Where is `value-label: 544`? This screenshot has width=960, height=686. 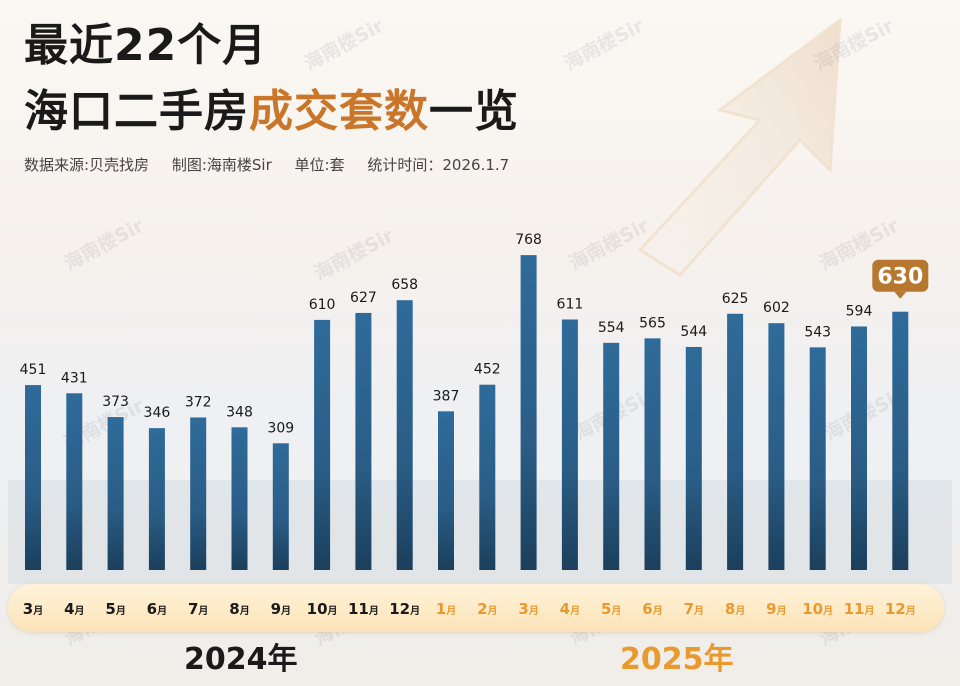
value-label: 544 is located at coordinates (693, 332).